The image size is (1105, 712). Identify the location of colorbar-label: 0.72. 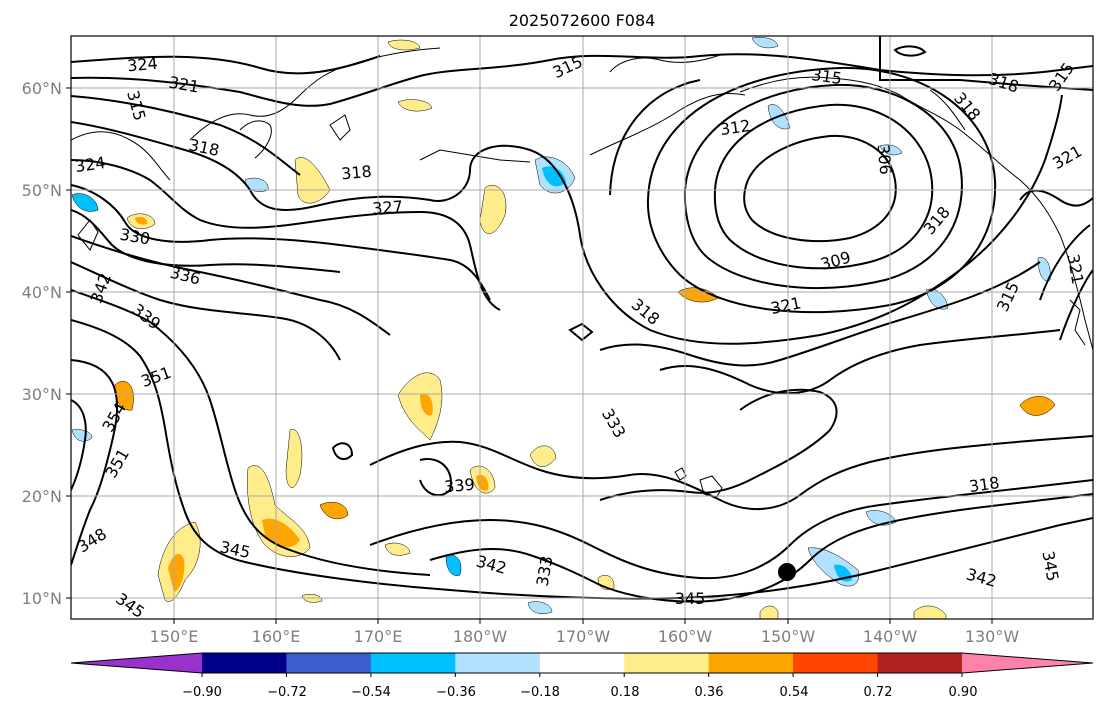
(878, 692).